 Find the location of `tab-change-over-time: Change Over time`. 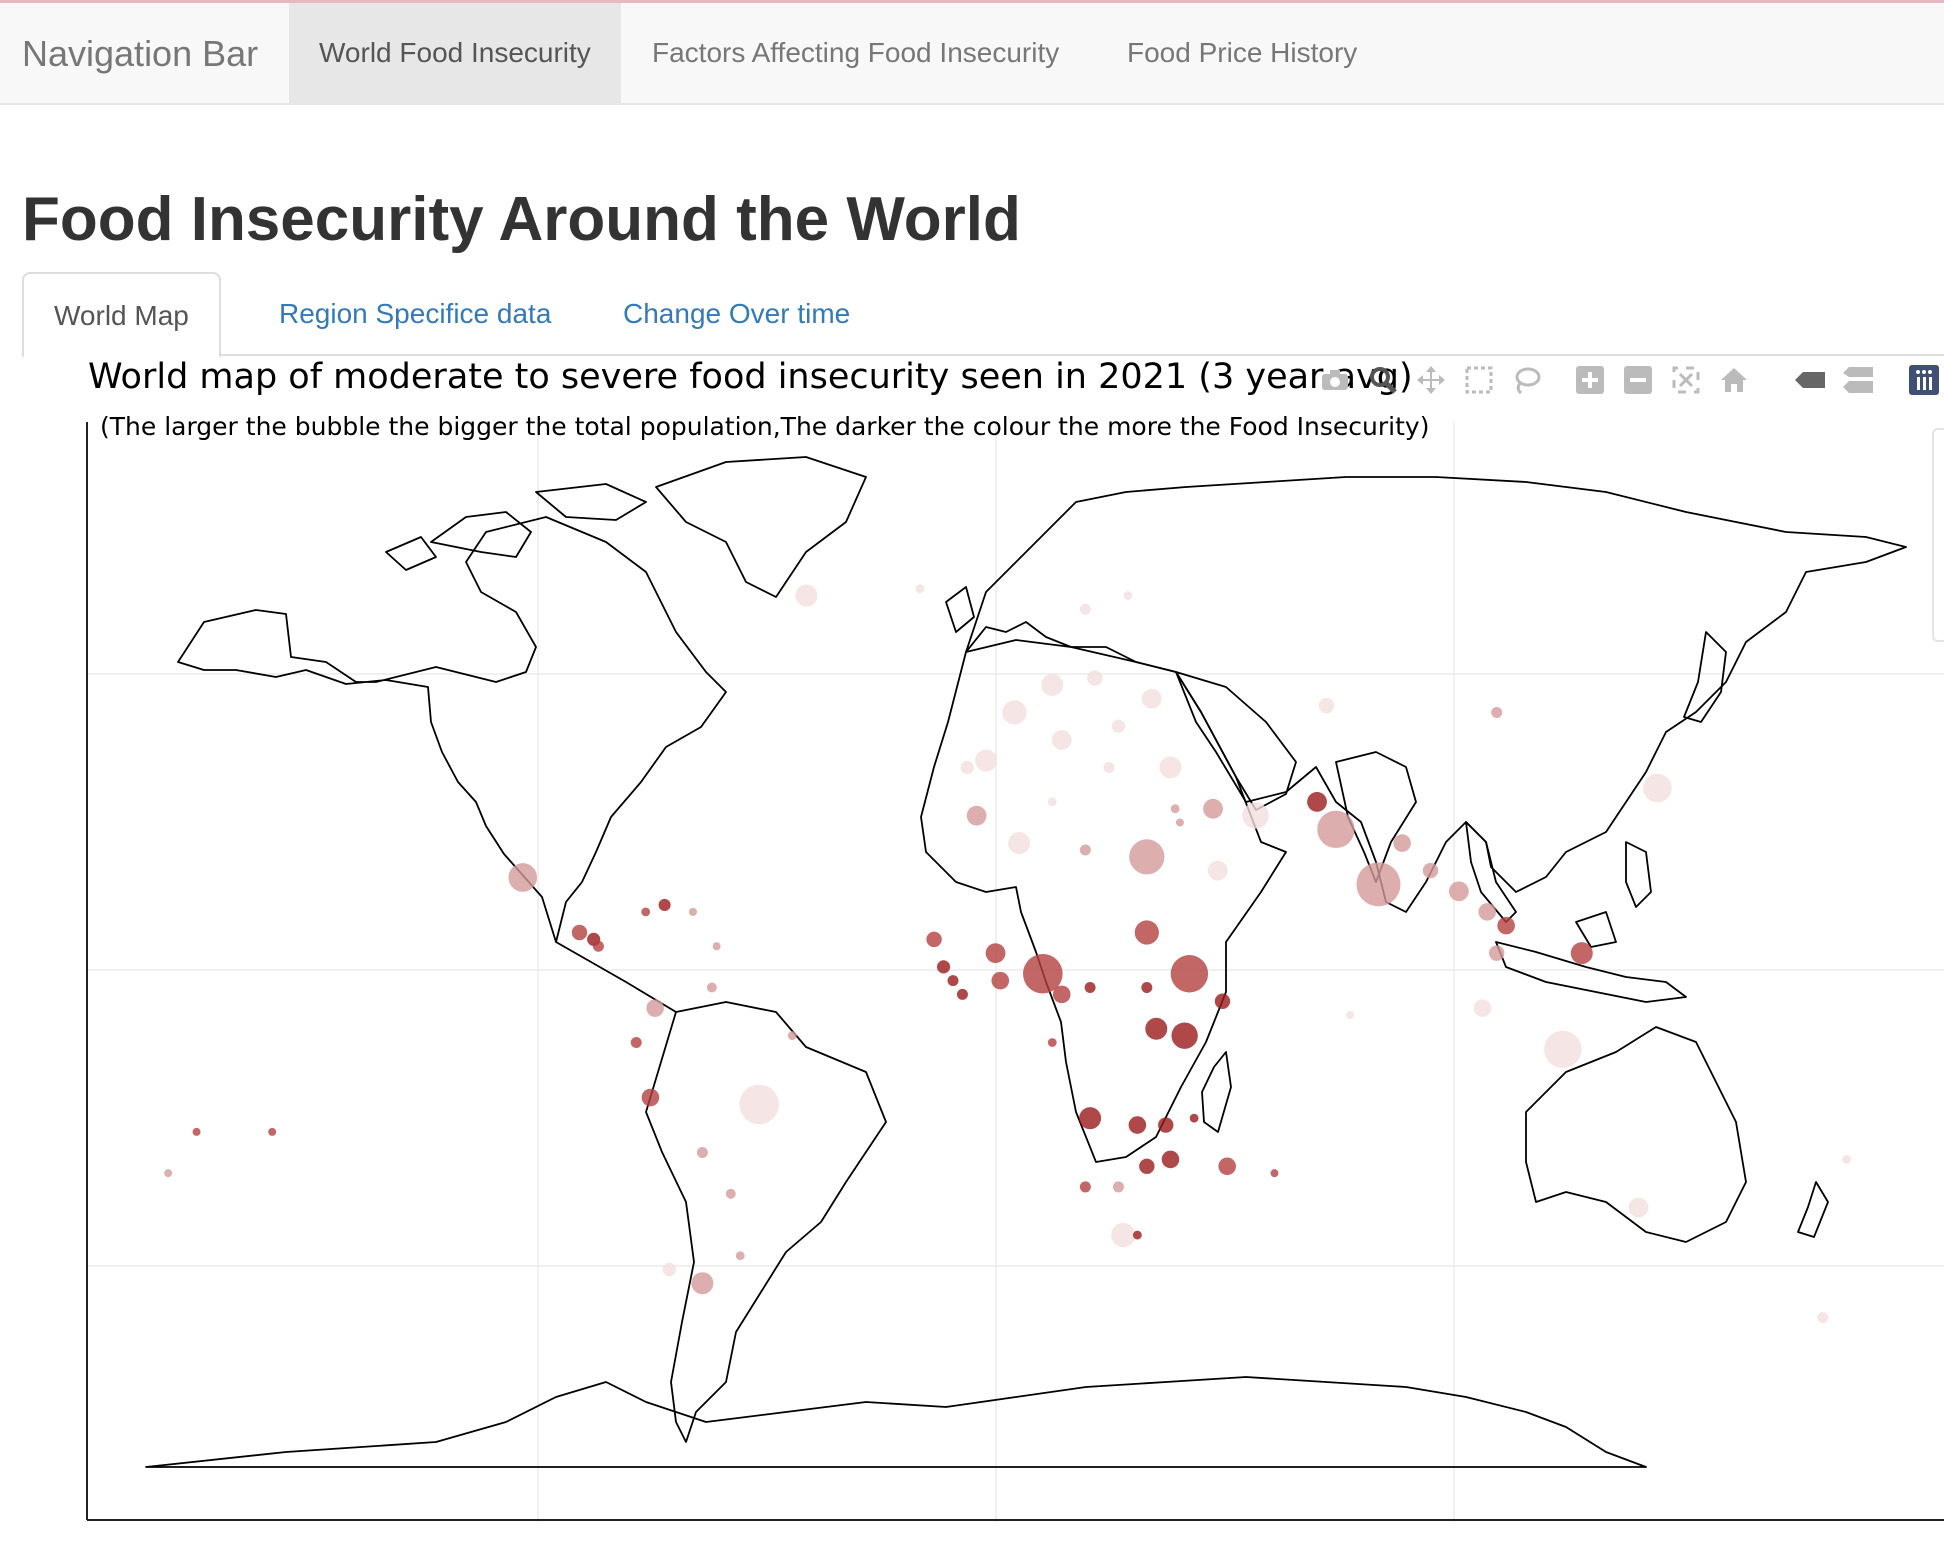

tab-change-over-time: Change Over time is located at coordinates (737, 313).